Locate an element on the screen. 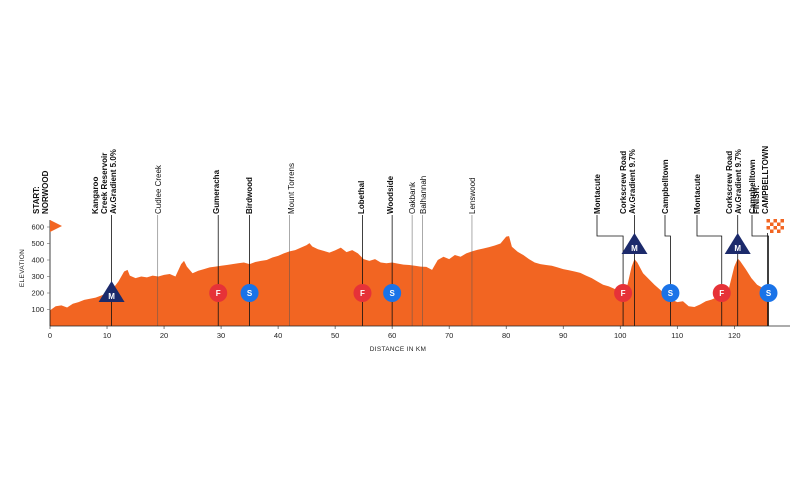 This screenshot has height=484, width=800. location-label-line: Lobethal is located at coordinates (361, 197).